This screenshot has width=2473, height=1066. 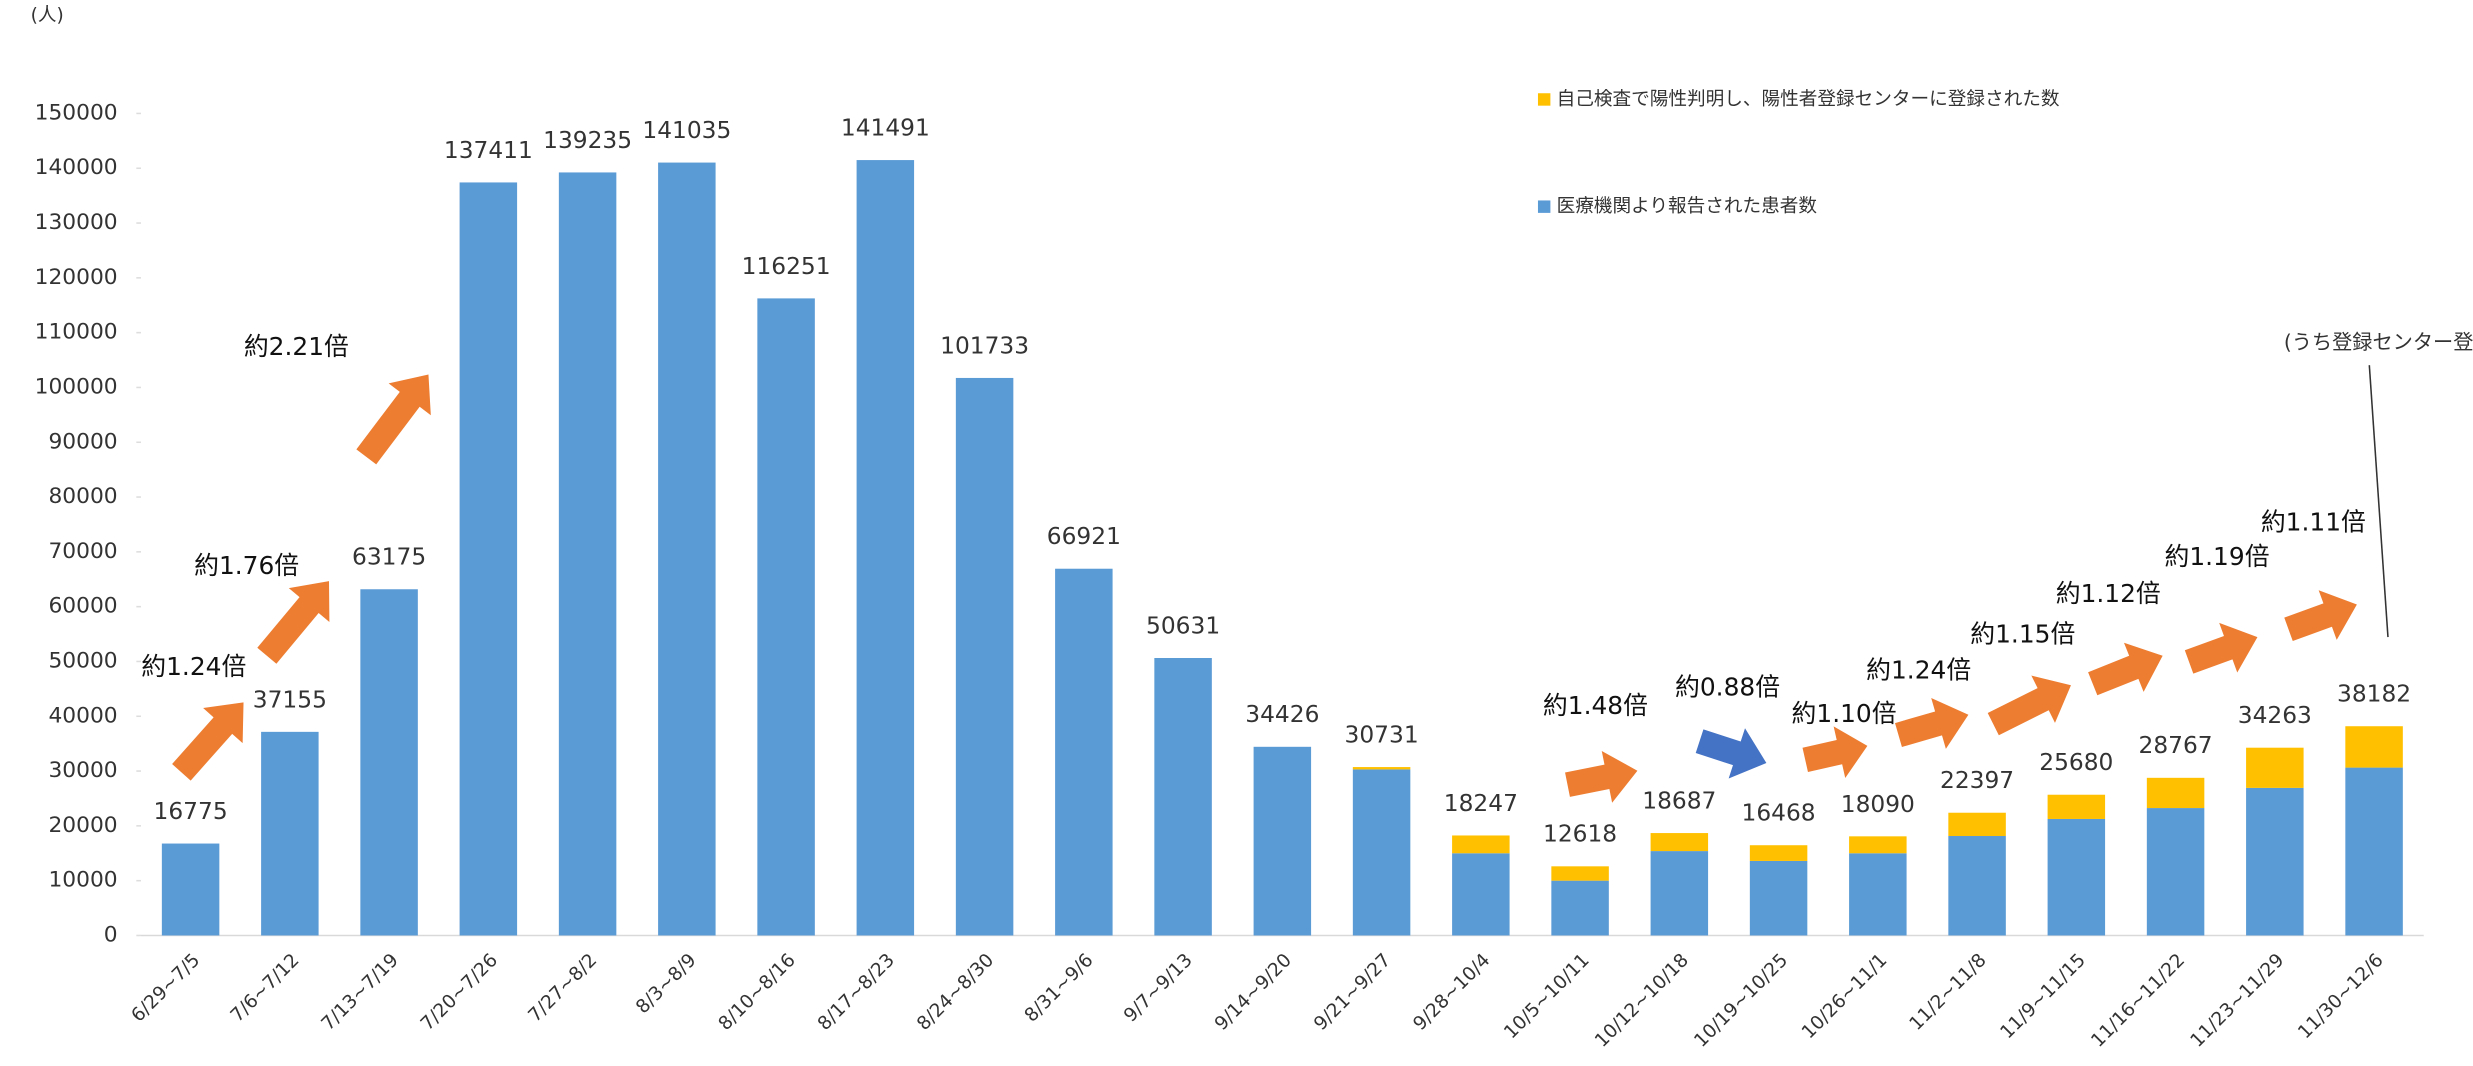 What do you see at coordinates (1779, 813) in the screenshot?
I see `value-label: 16468` at bounding box center [1779, 813].